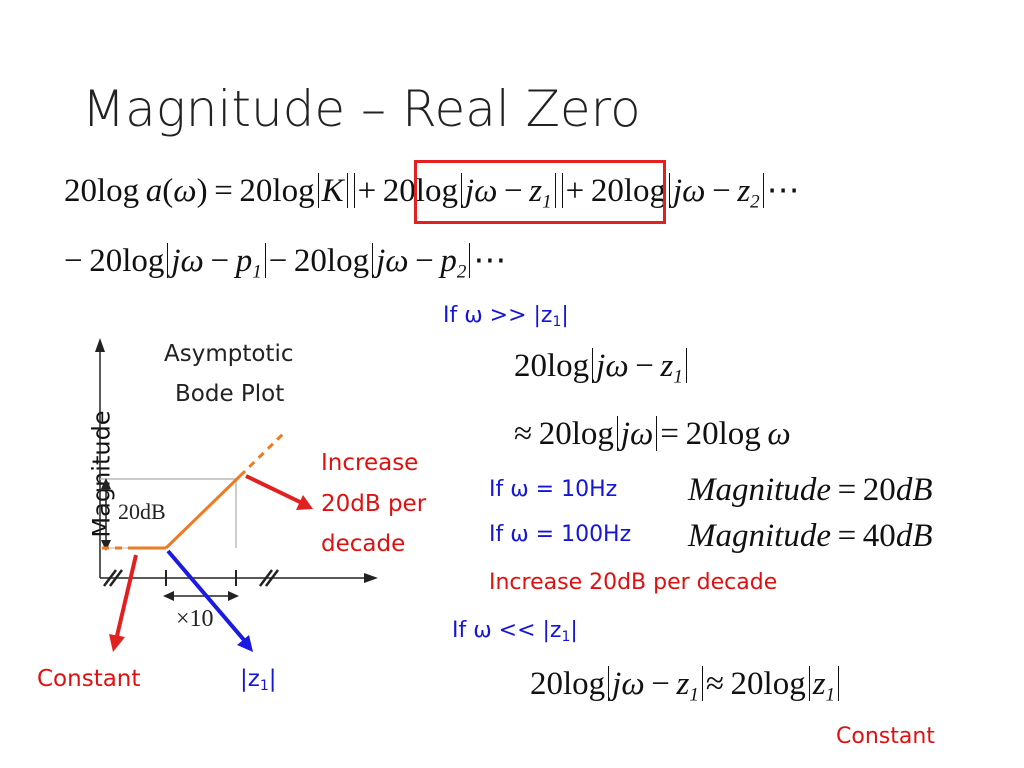 The width and height of the screenshot is (1024, 768). Describe the element at coordinates (106, 483) in the screenshot. I see `step-arrow-top` at that location.